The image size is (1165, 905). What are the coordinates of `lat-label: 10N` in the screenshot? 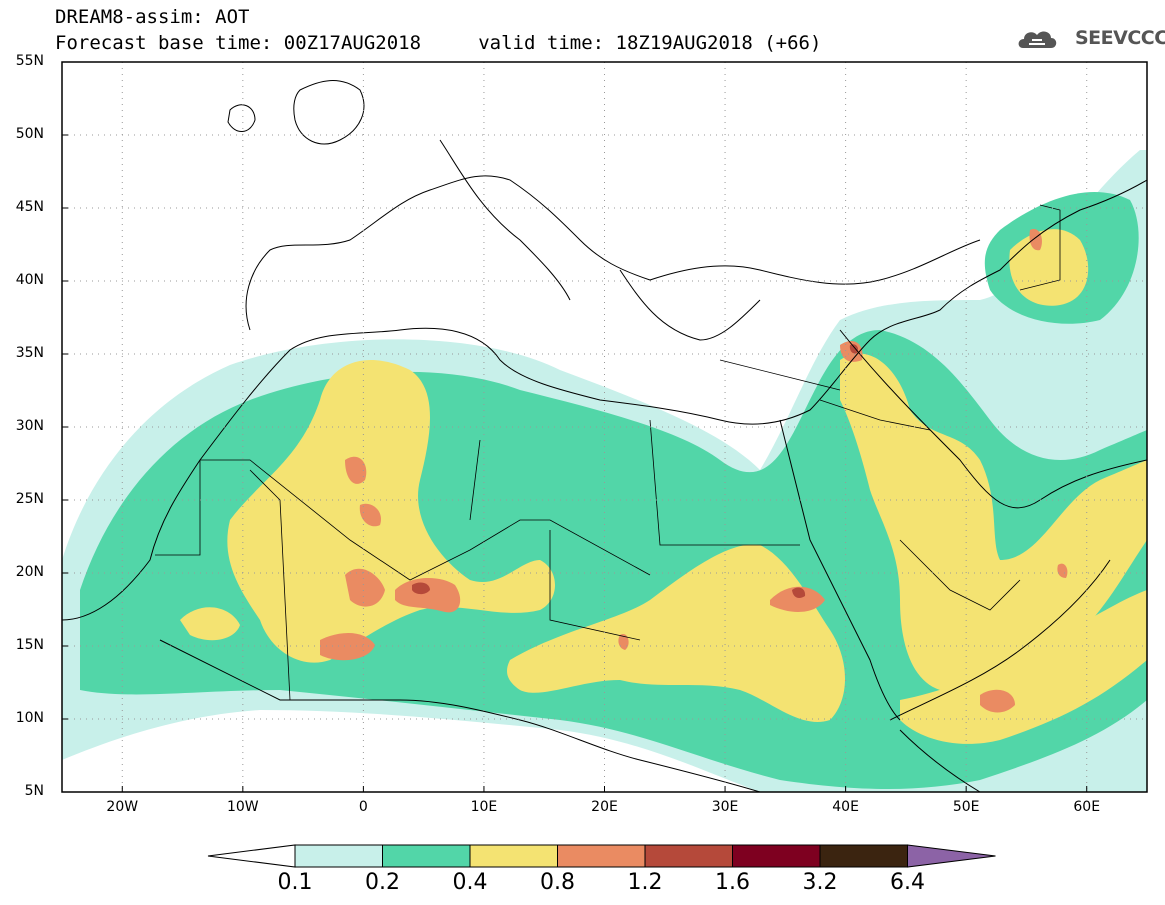 It's located at (29, 718).